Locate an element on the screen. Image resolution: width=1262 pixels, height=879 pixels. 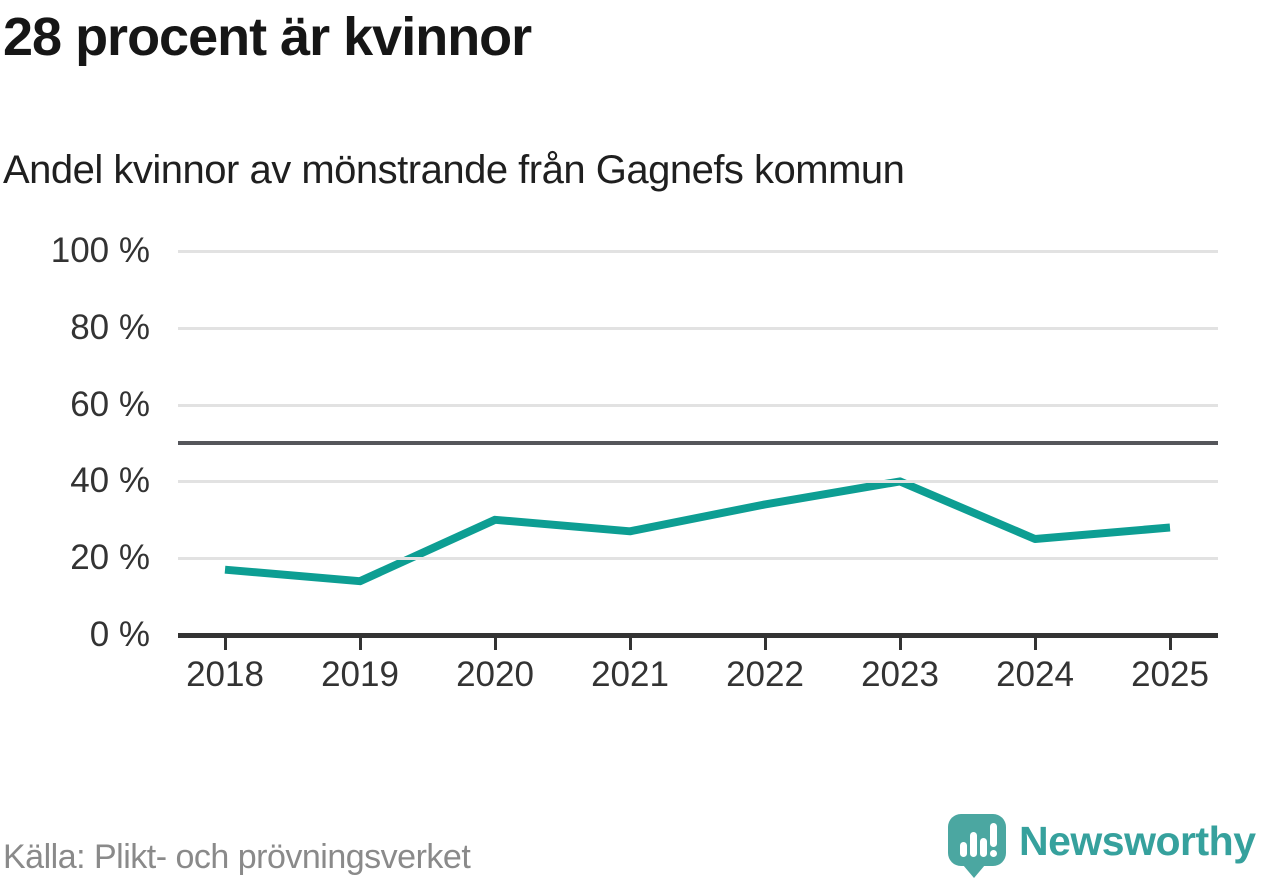
x-tick-label: 2021 is located at coordinates (630, 674).